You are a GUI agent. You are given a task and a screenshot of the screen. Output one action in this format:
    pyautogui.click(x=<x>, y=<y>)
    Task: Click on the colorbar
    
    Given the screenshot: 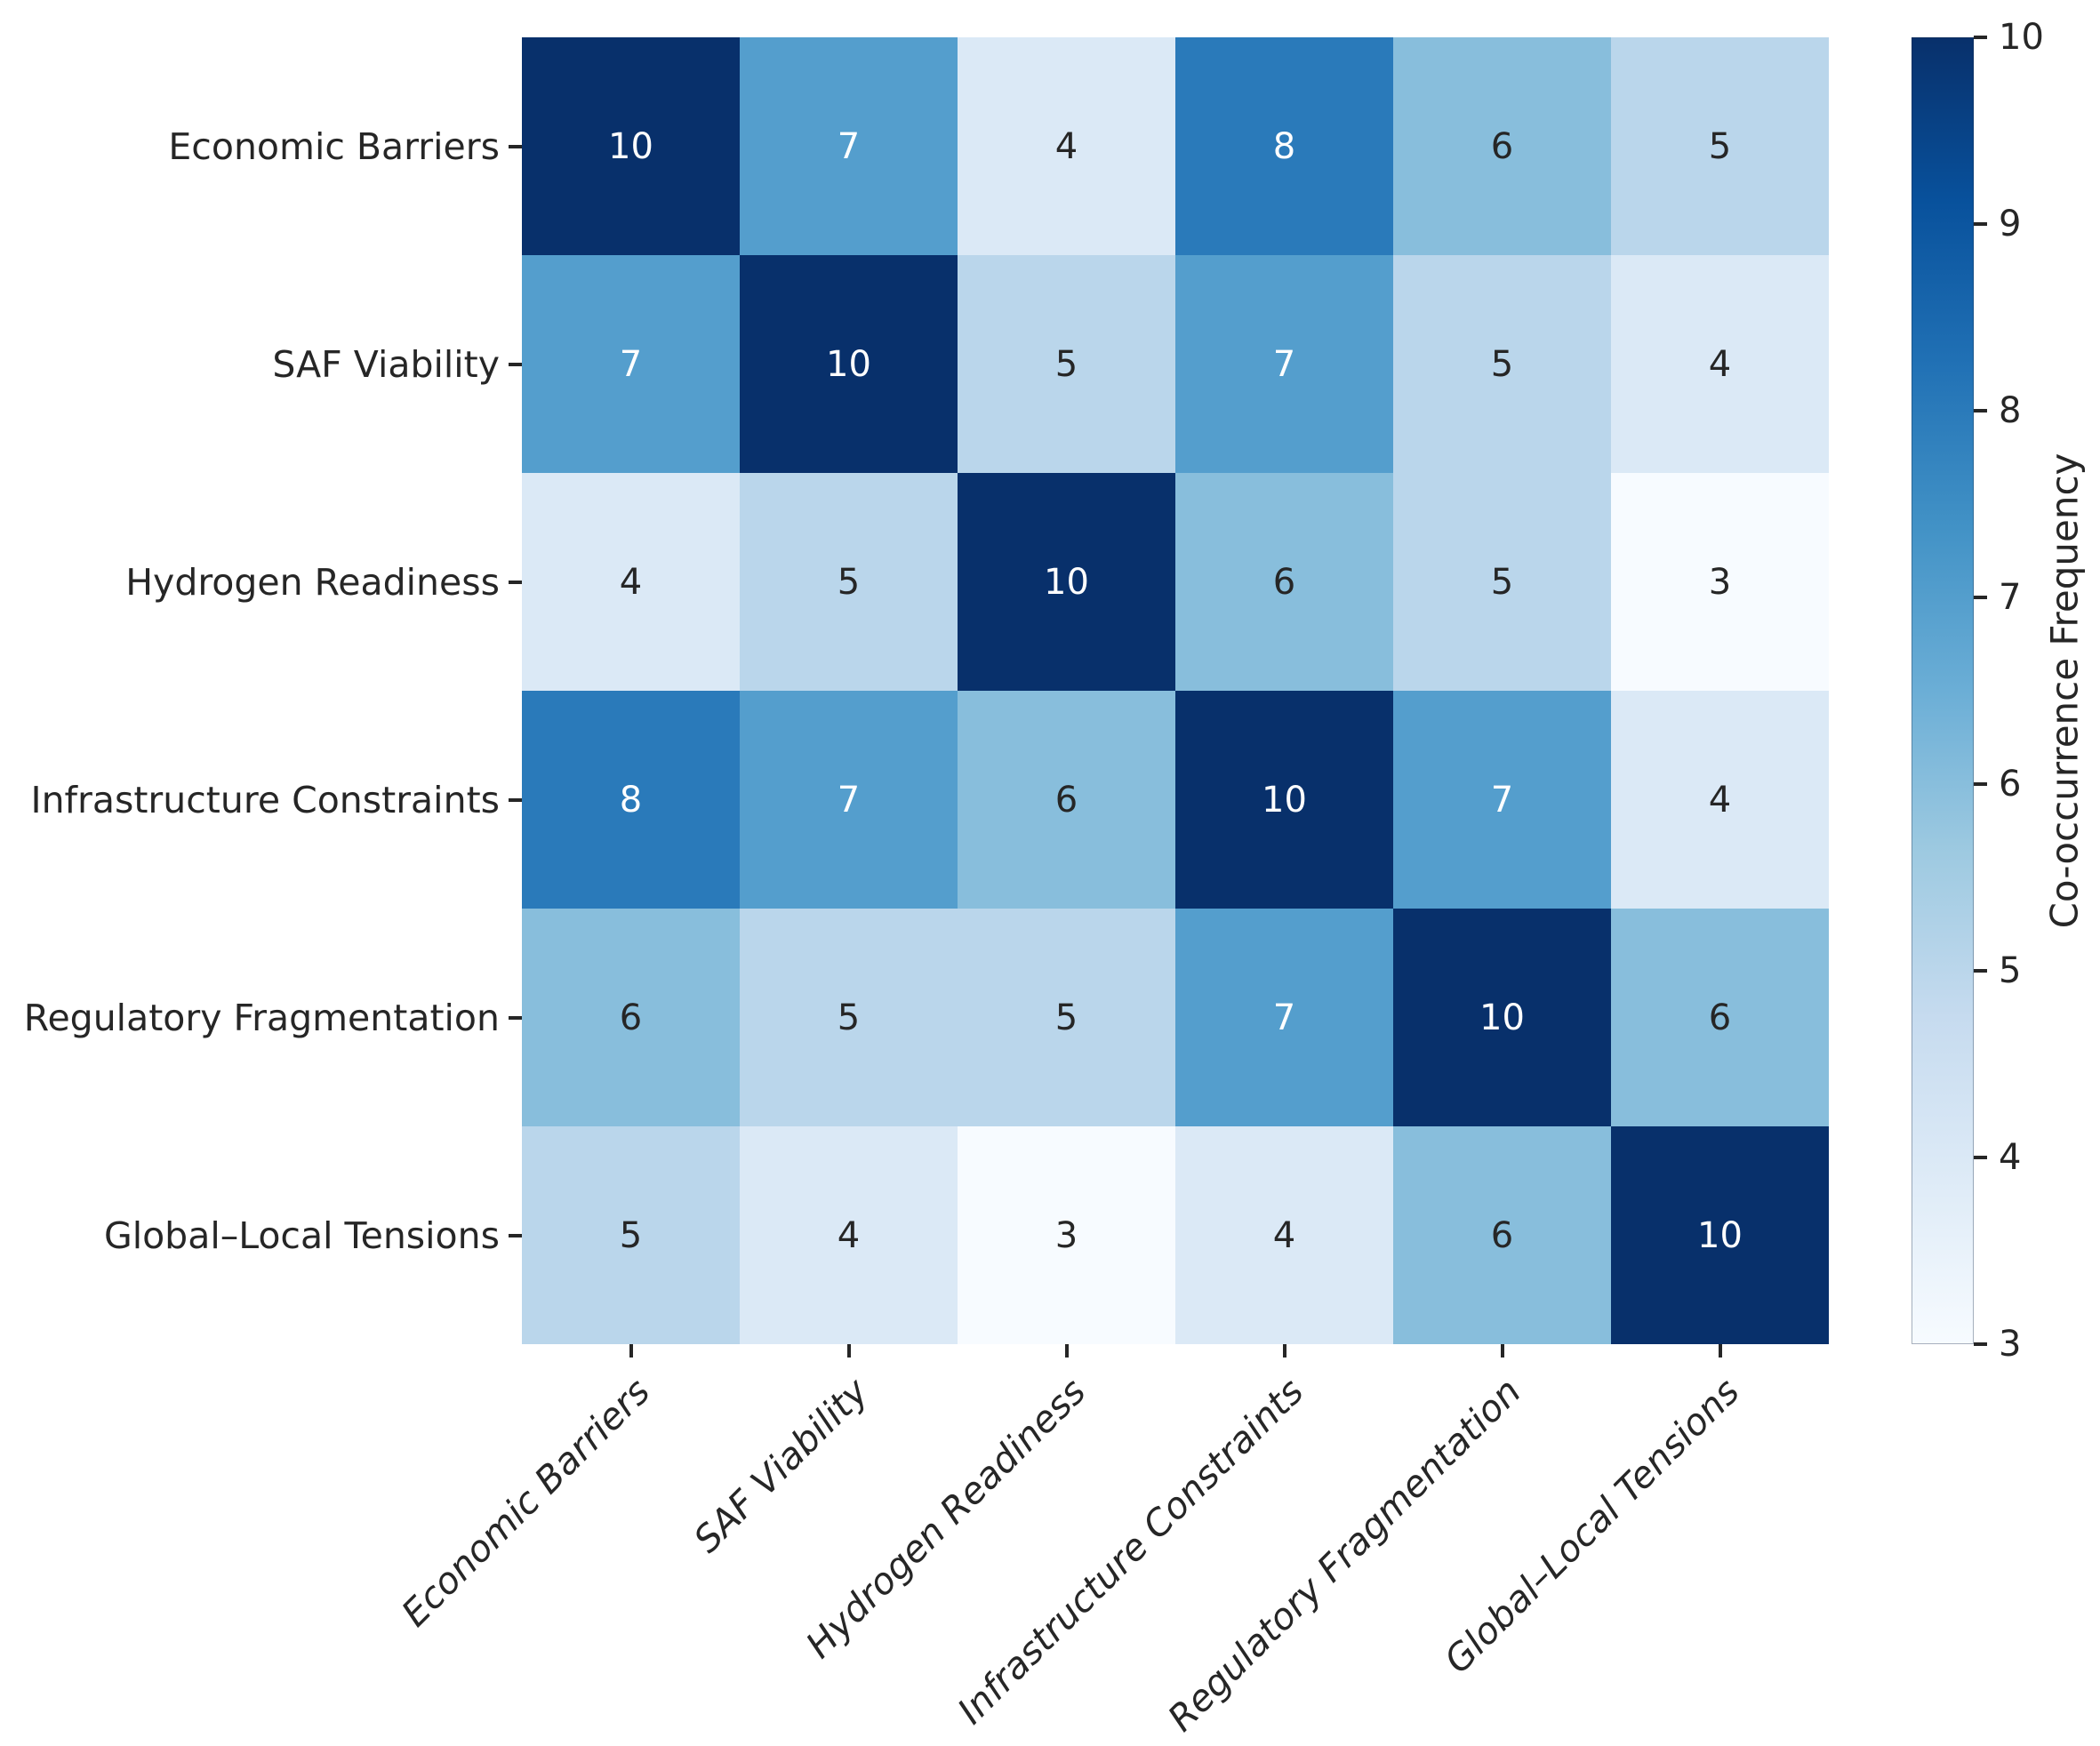 What is the action you would take?
    pyautogui.click(x=1943, y=690)
    